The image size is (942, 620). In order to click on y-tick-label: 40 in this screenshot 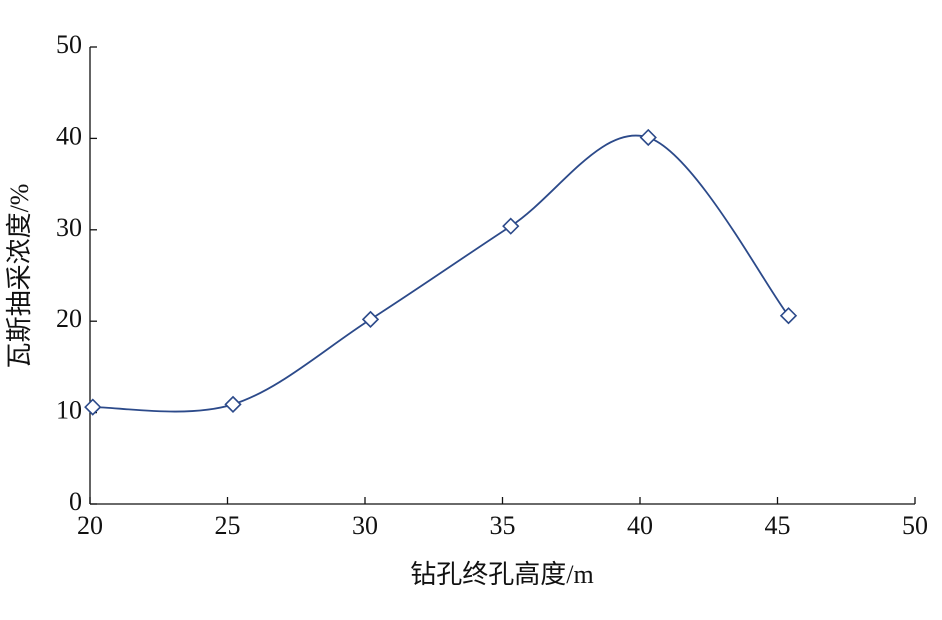, I will do `click(69, 135)`.